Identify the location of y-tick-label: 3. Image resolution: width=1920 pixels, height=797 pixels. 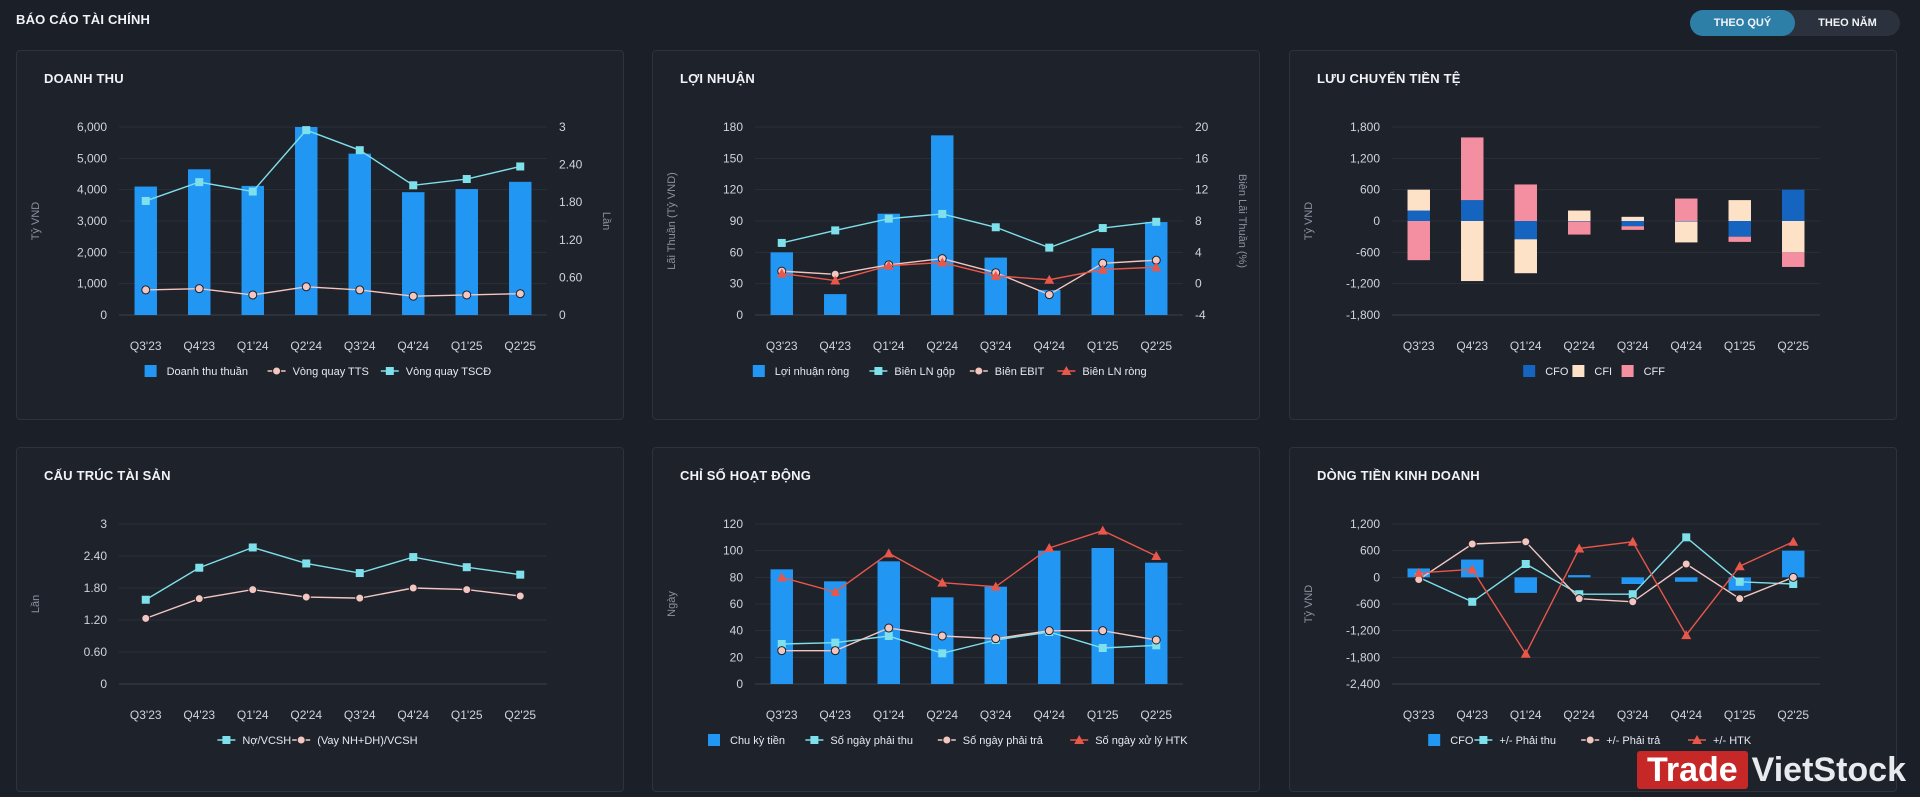
(103, 524).